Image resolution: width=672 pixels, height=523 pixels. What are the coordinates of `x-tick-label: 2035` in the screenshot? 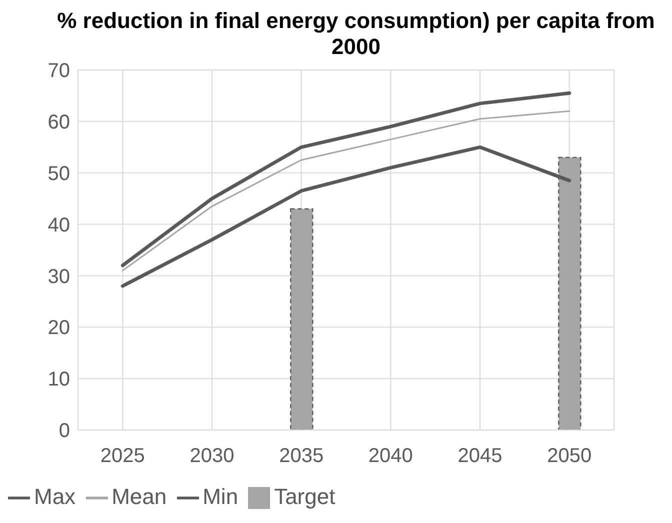 It's located at (301, 456).